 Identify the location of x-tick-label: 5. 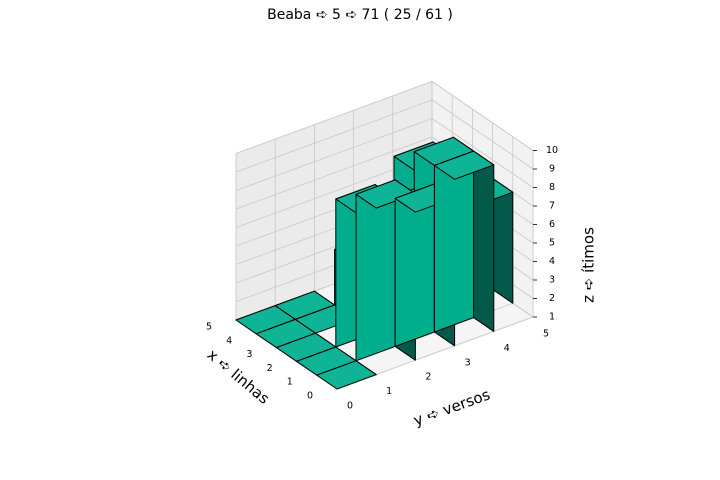
(209, 327).